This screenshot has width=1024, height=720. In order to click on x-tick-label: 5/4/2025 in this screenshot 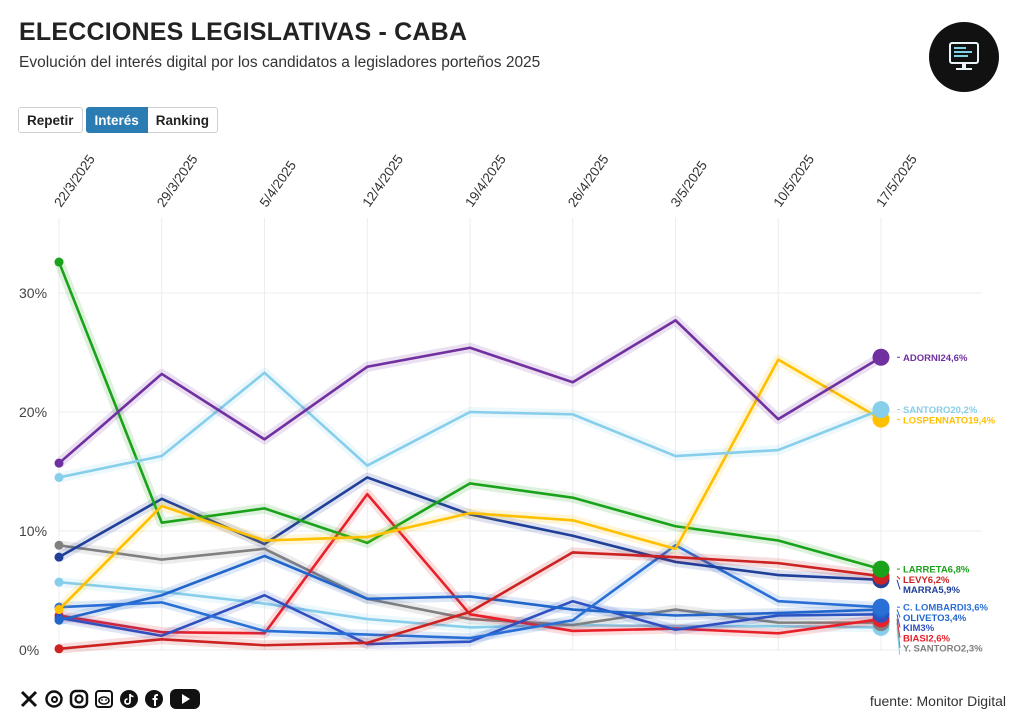, I will do `click(278, 184)`.